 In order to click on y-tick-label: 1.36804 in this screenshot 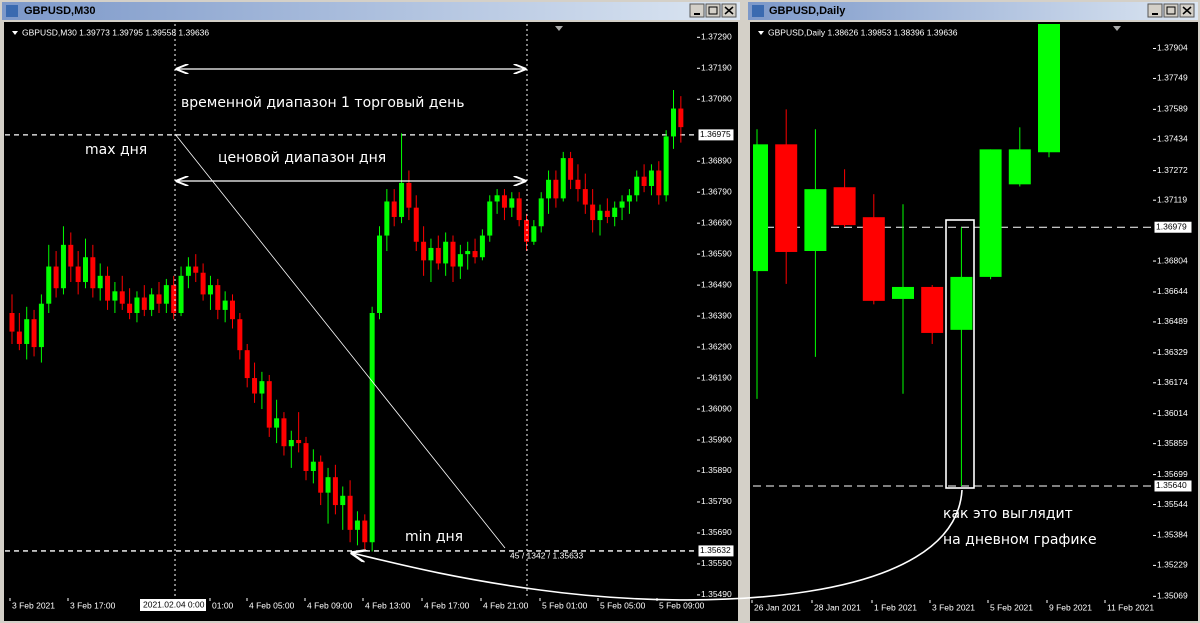, I will do `click(1172, 260)`.